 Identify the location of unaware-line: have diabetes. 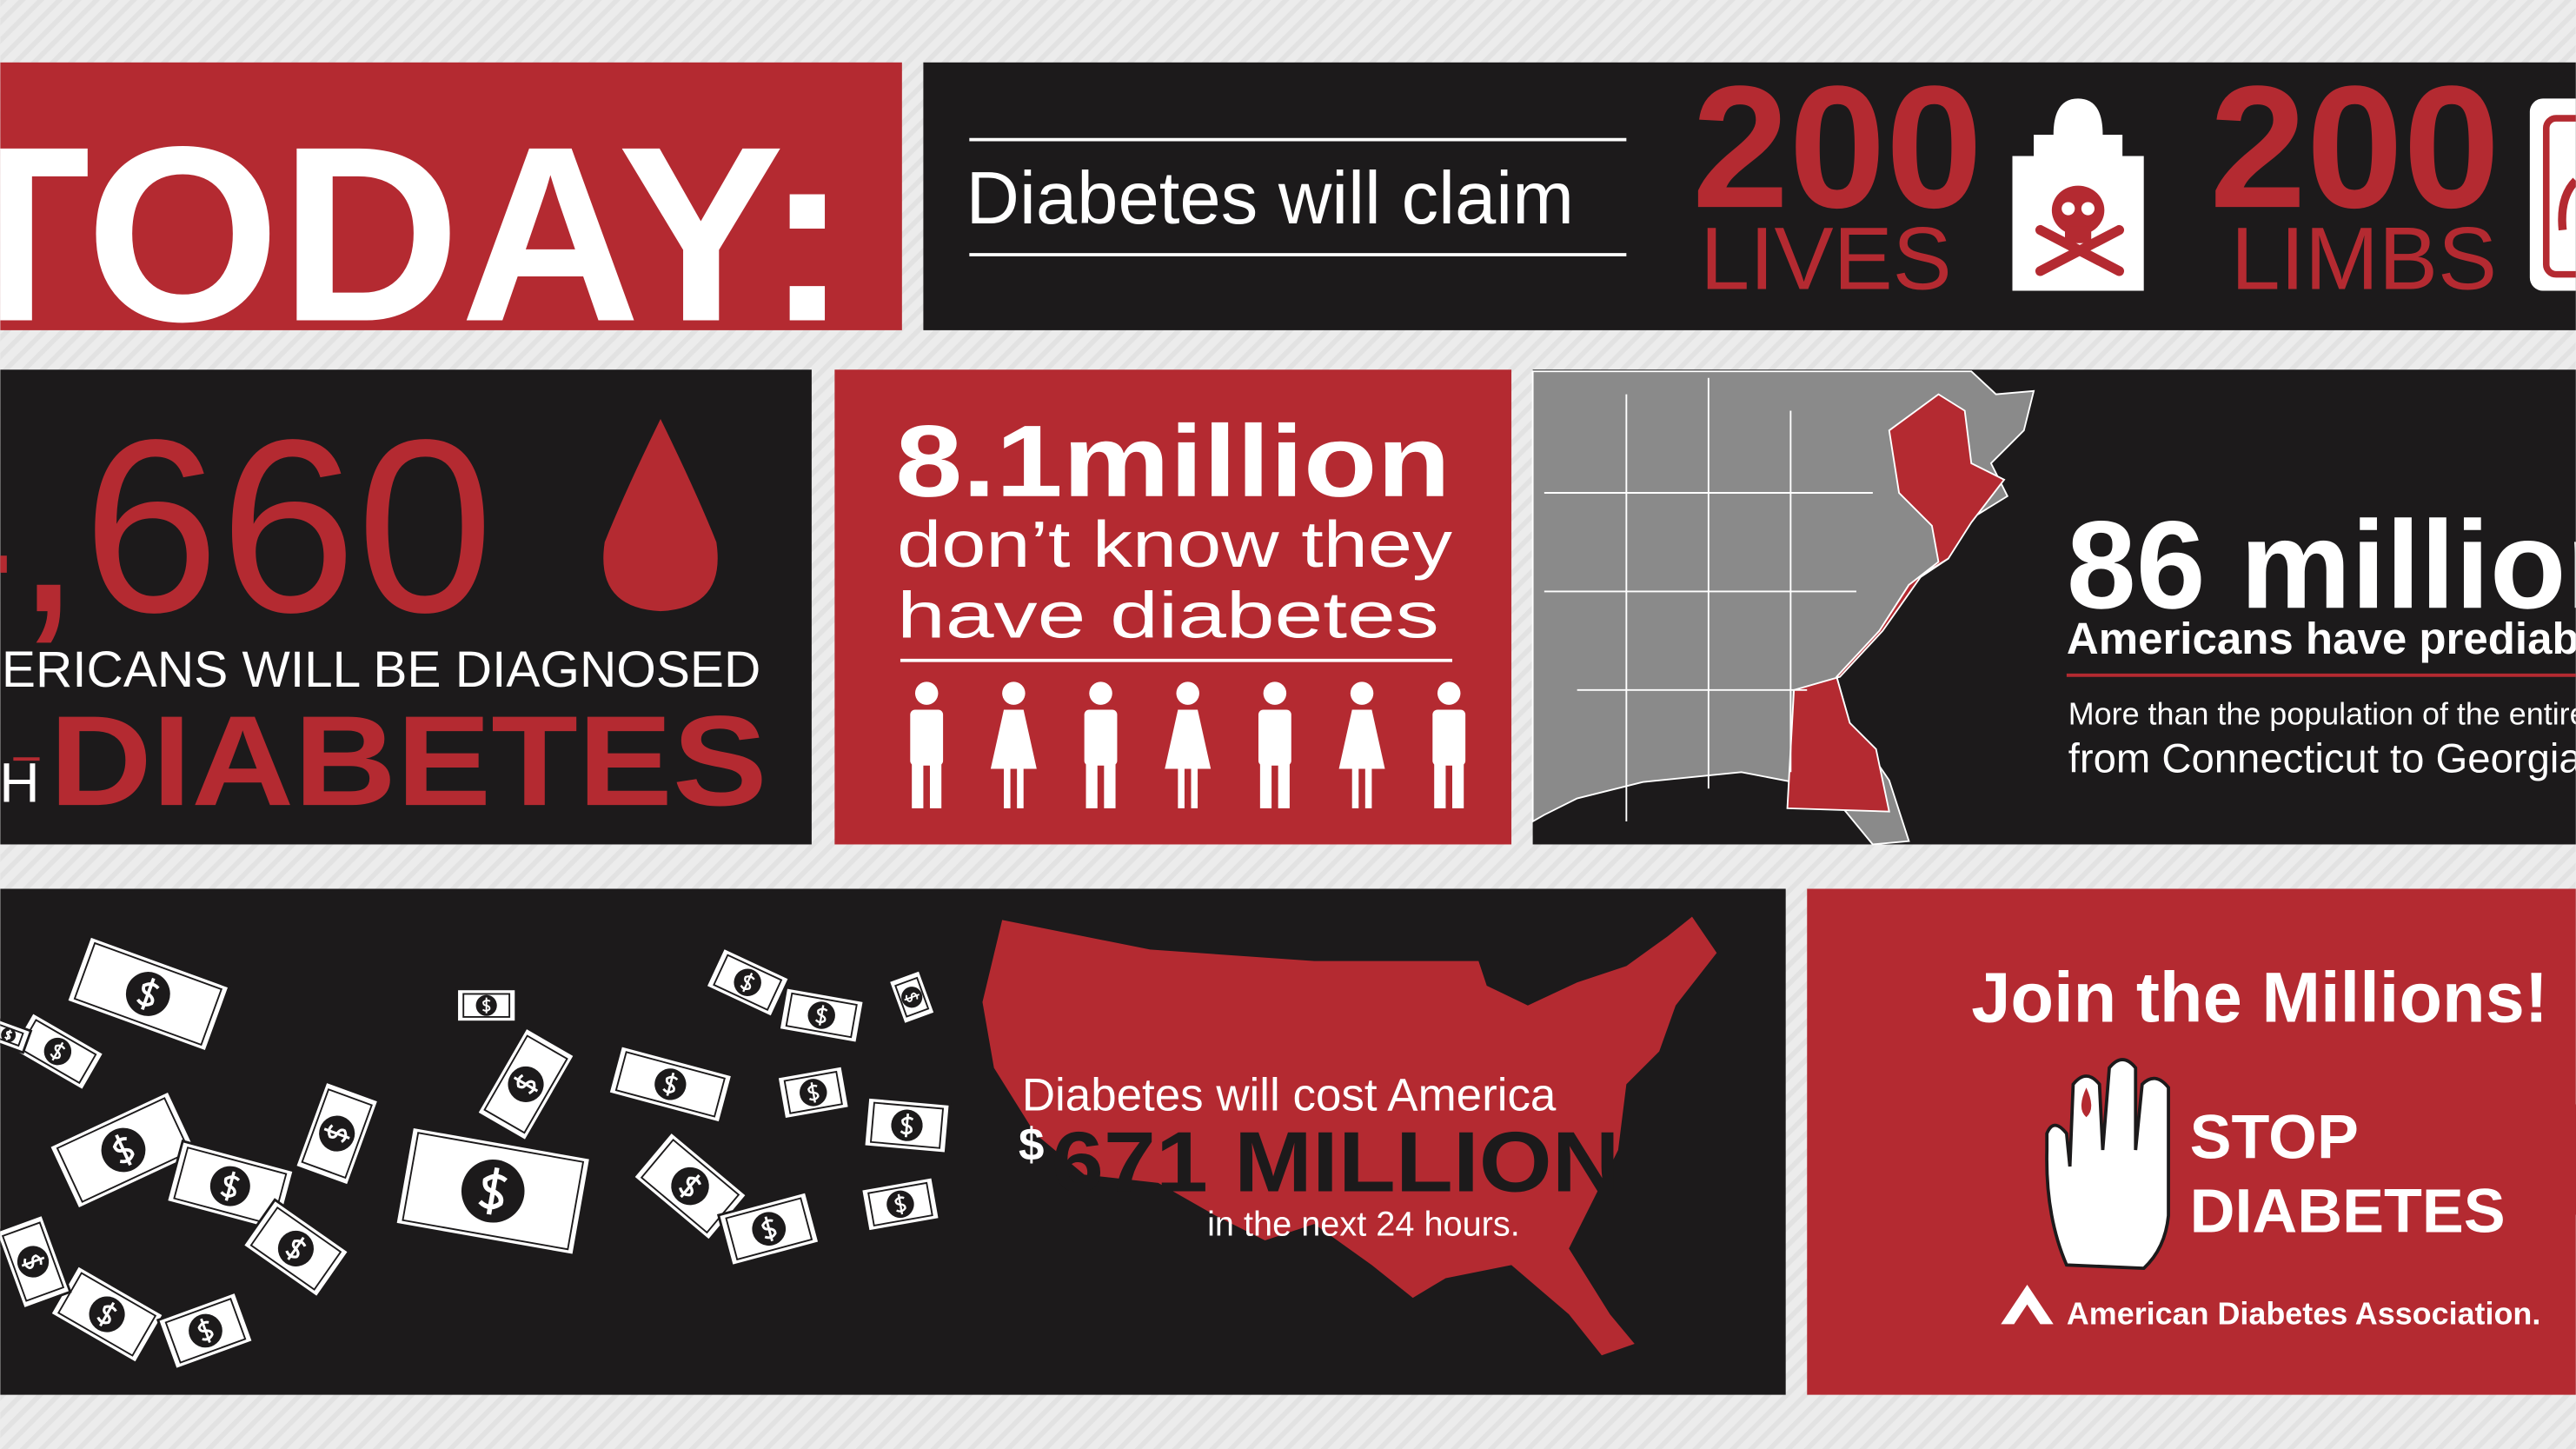
(1168, 615).